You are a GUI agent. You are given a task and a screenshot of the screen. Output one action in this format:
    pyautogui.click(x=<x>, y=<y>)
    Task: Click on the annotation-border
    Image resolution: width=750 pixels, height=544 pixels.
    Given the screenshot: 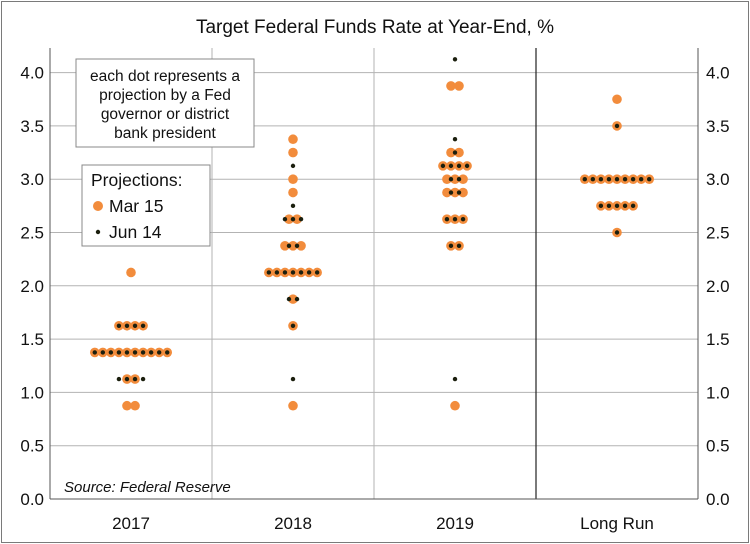 What is the action you would take?
    pyautogui.click(x=165, y=103)
    